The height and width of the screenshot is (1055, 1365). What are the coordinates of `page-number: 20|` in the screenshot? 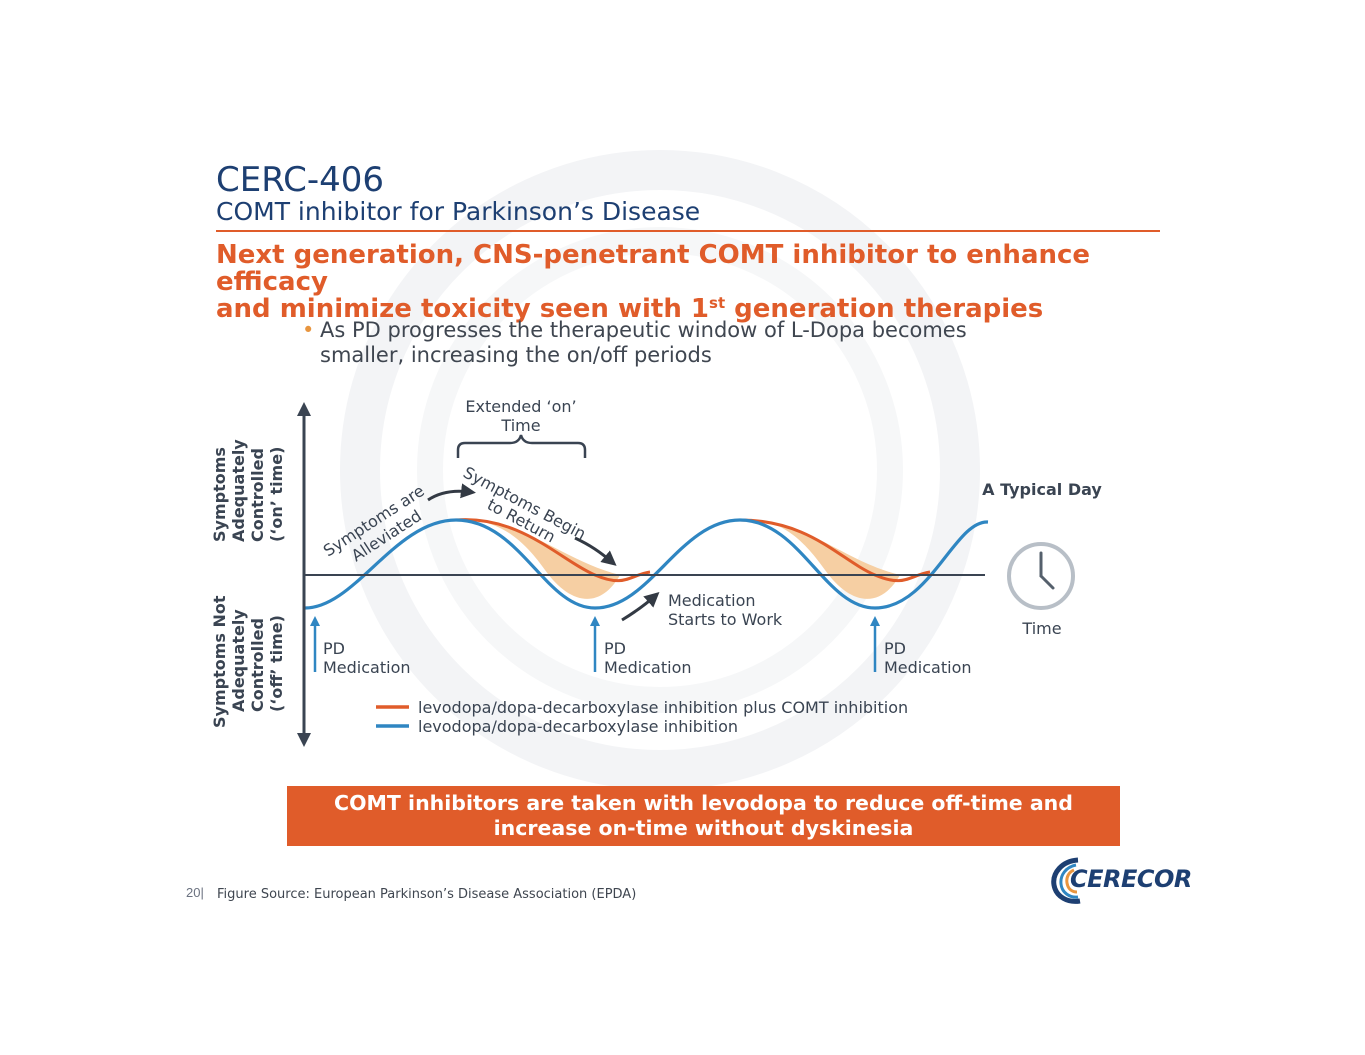 It's located at (195, 892).